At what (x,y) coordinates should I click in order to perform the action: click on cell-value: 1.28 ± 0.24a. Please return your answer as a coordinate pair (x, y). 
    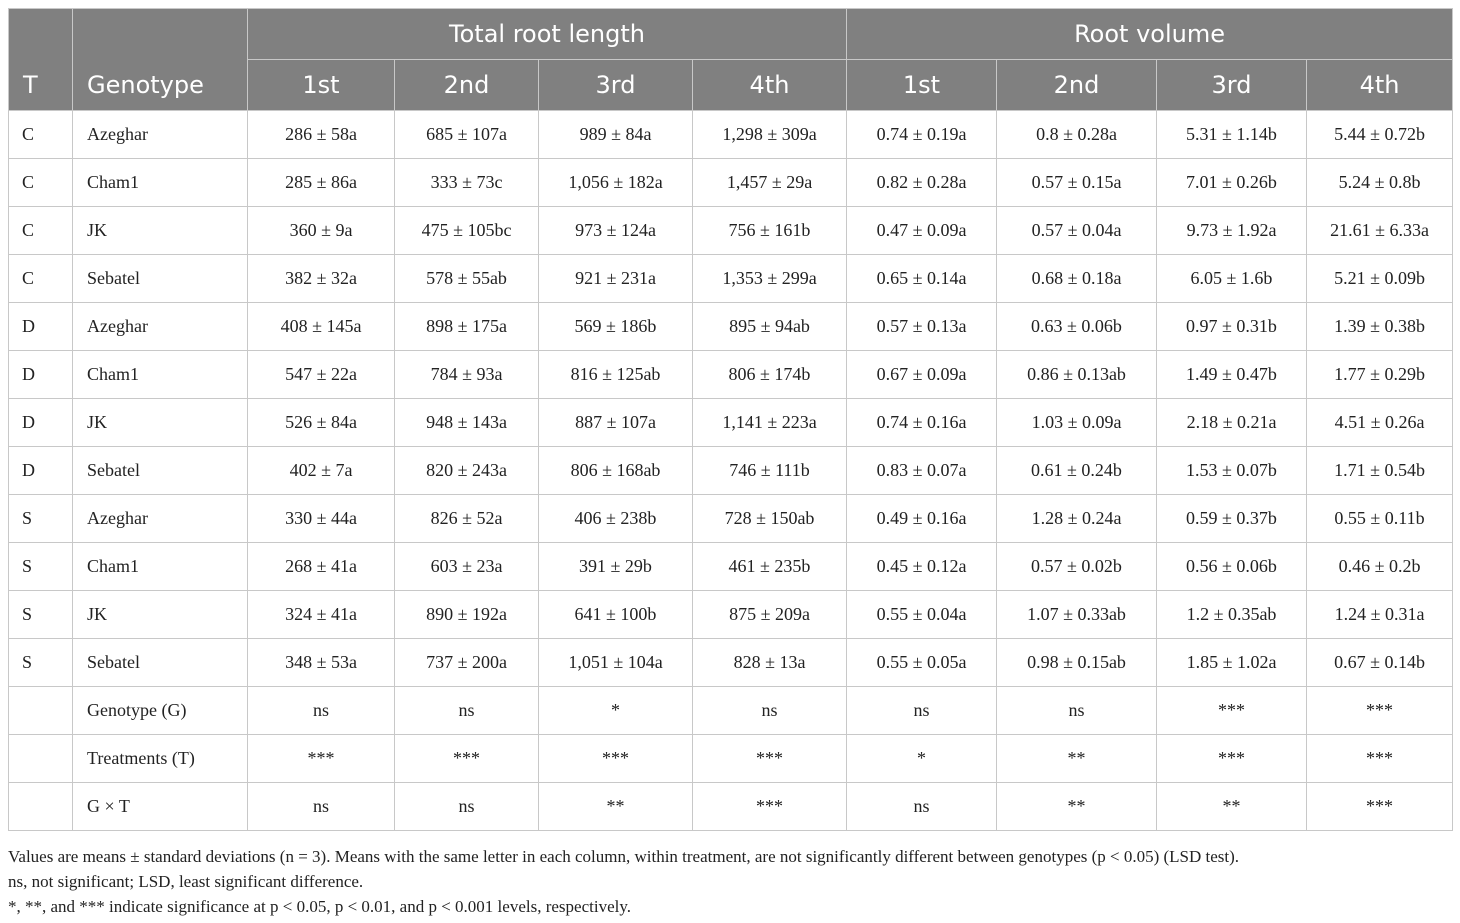
    Looking at the image, I should click on (1076, 518).